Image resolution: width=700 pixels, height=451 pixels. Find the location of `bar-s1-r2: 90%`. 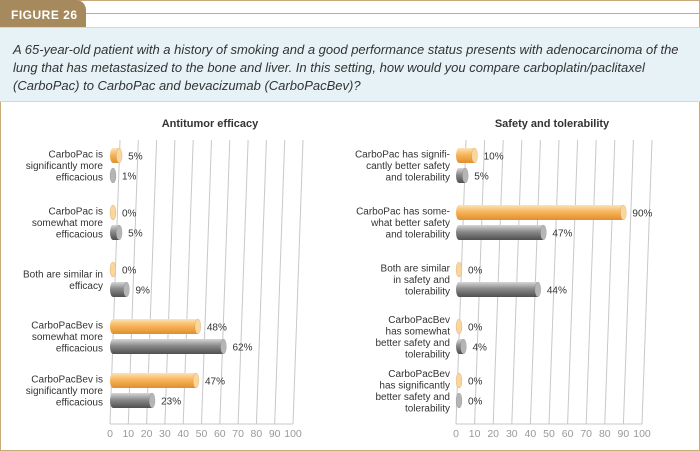

bar-s1-r2: 90% is located at coordinates (554, 212).